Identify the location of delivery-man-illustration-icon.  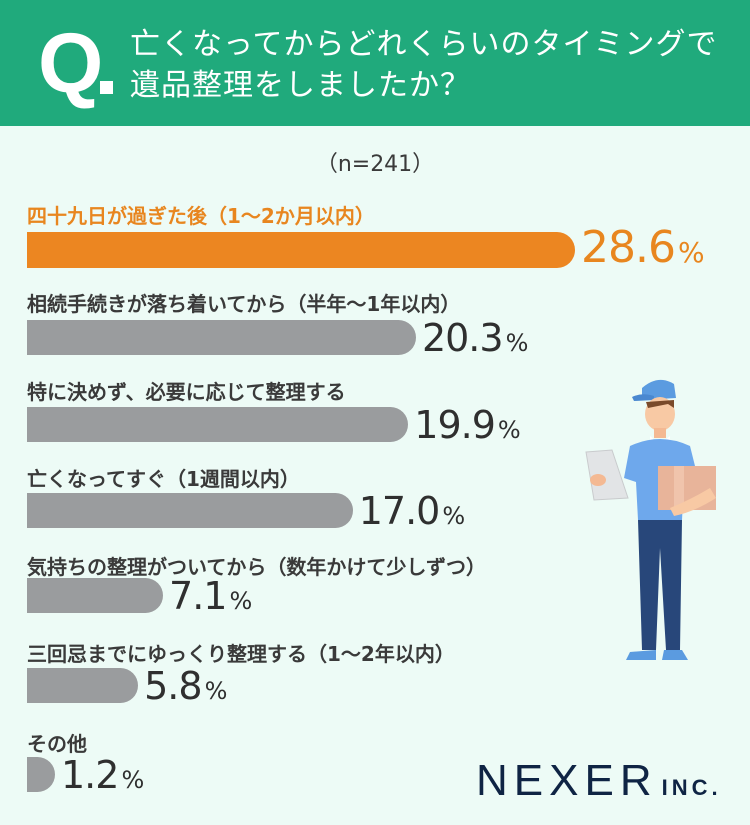
(650, 519).